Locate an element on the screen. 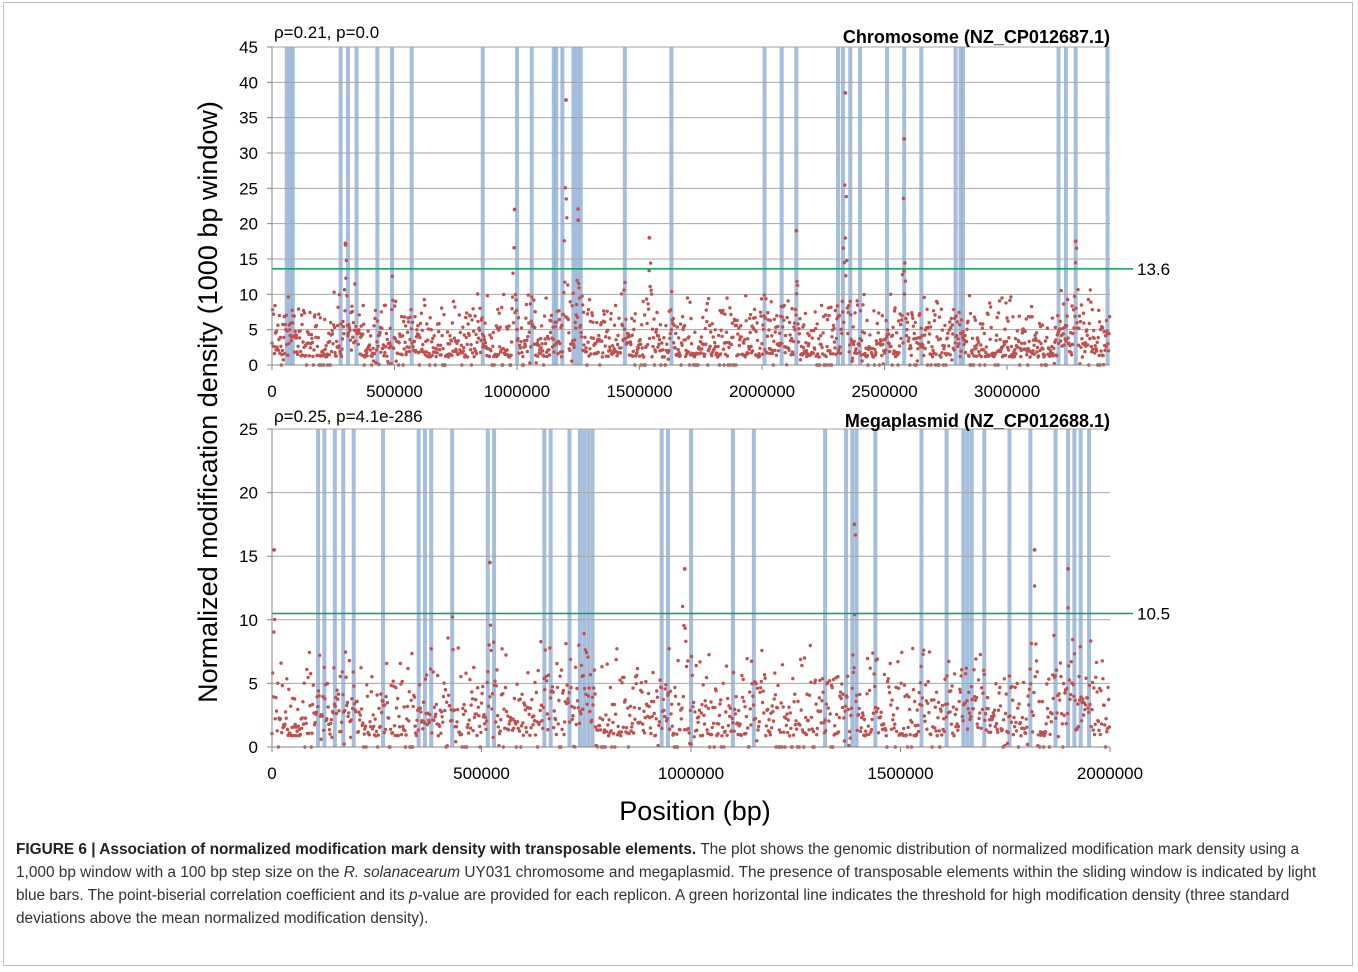 The height and width of the screenshot is (972, 1358). y-tick-label: 30 is located at coordinates (248, 153).